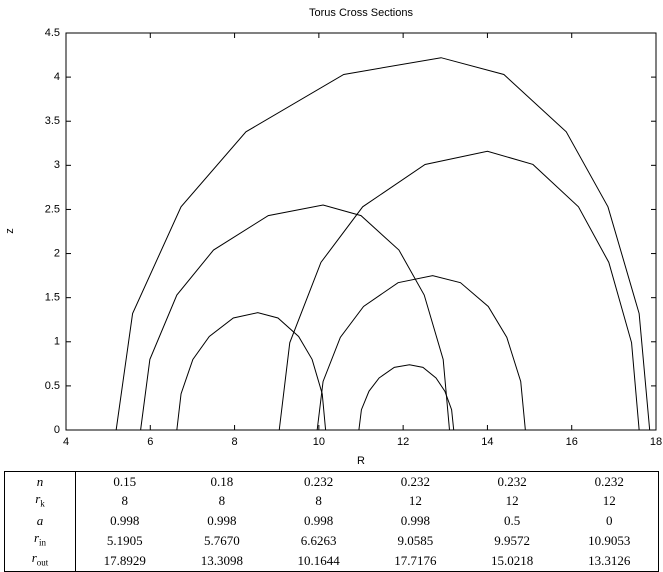  Describe the element at coordinates (222, 481) in the screenshot. I see `table-cell: 0.18` at that location.